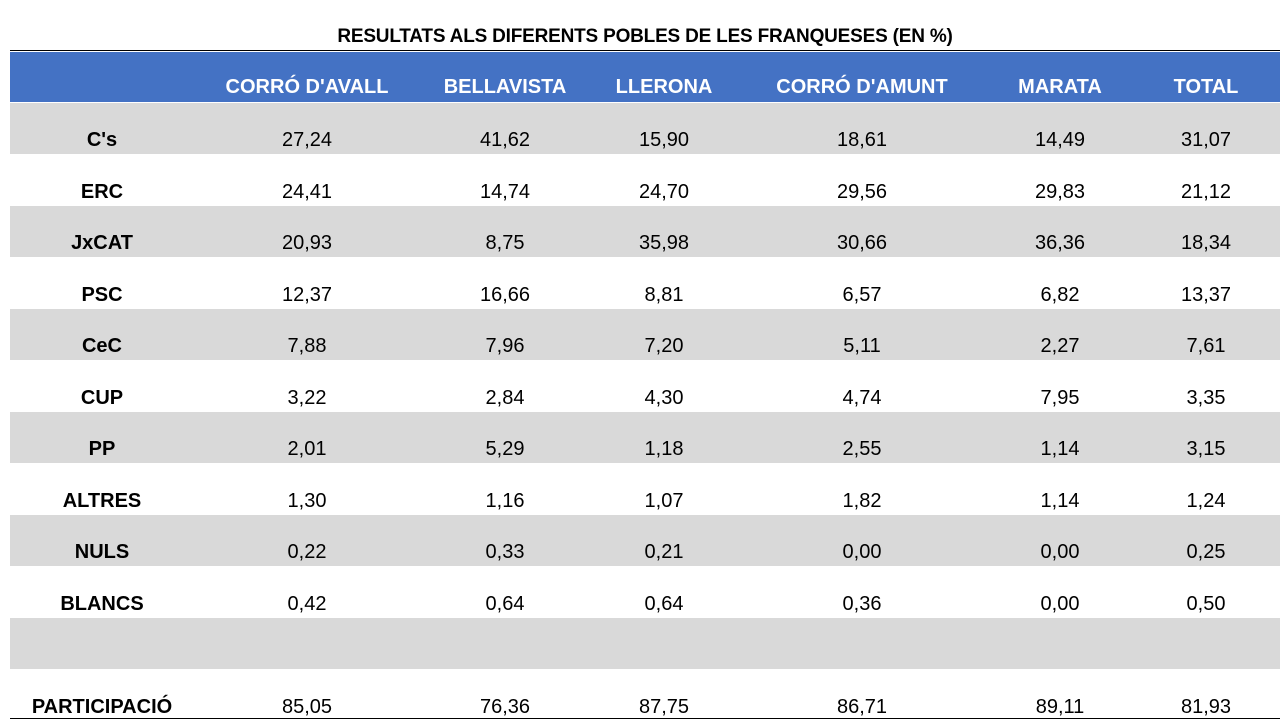 The width and height of the screenshot is (1280, 721). I want to click on table-cell: 4,74, so click(862, 397).